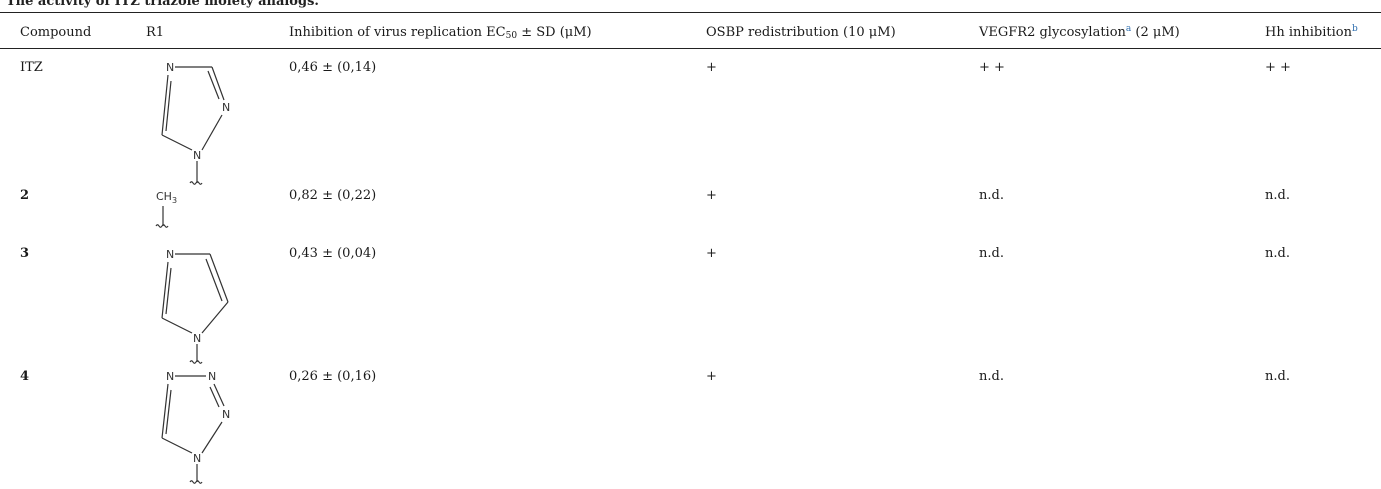  I want to click on header-inhibition-sub: 50, so click(511, 36).